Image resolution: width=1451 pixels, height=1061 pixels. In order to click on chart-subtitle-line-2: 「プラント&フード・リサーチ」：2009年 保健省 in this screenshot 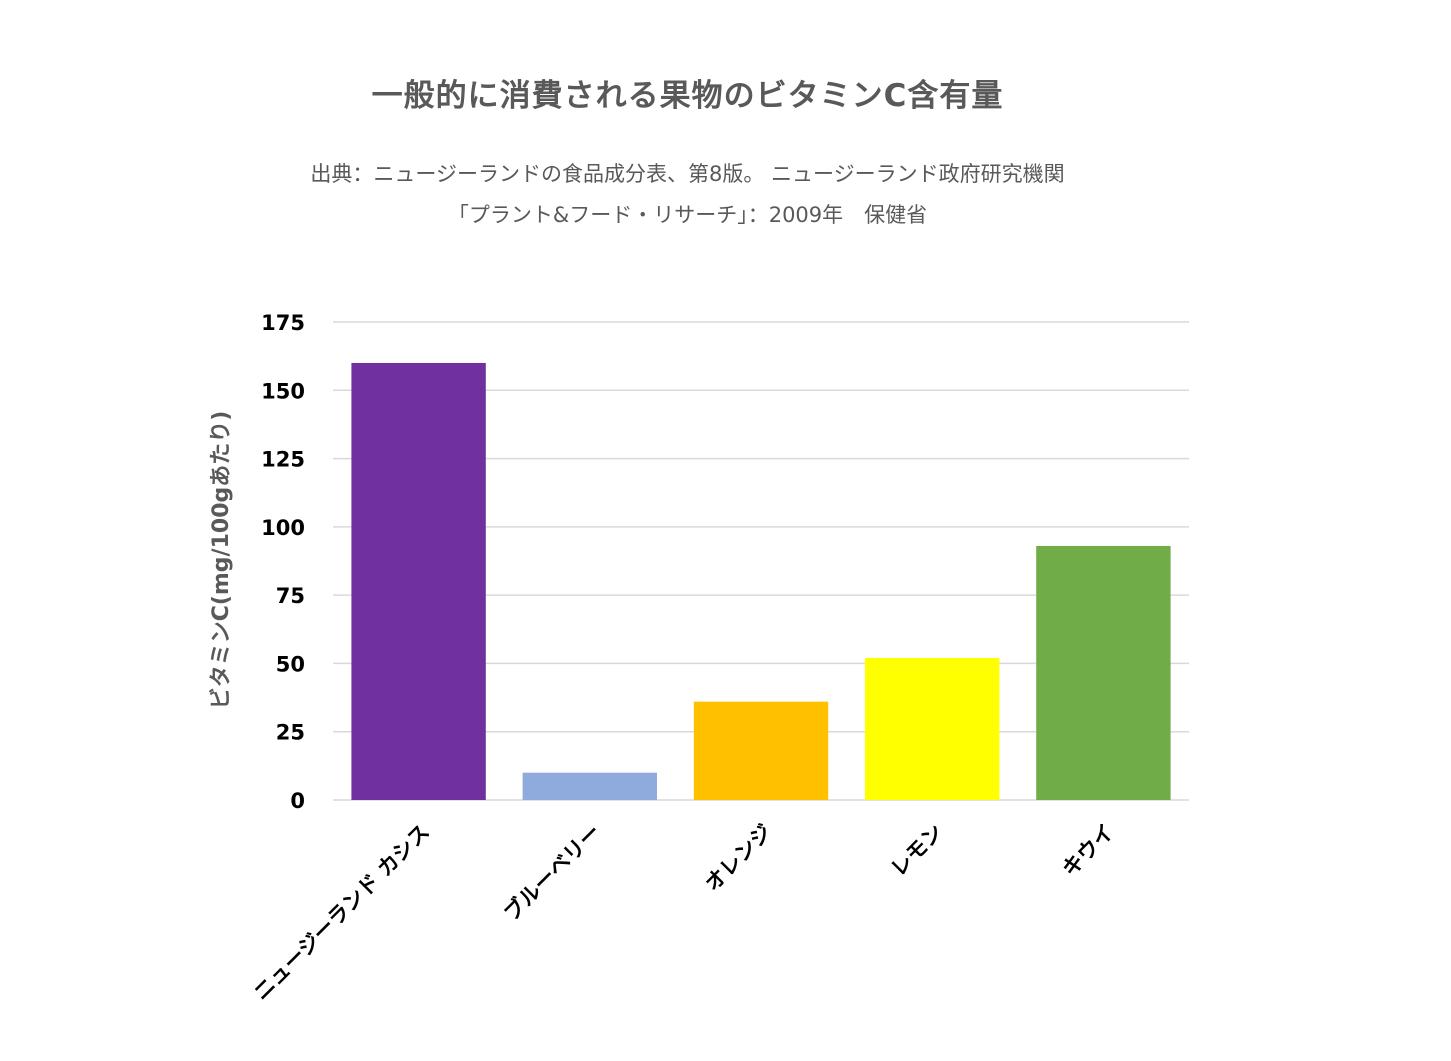, I will do `click(687, 215)`.